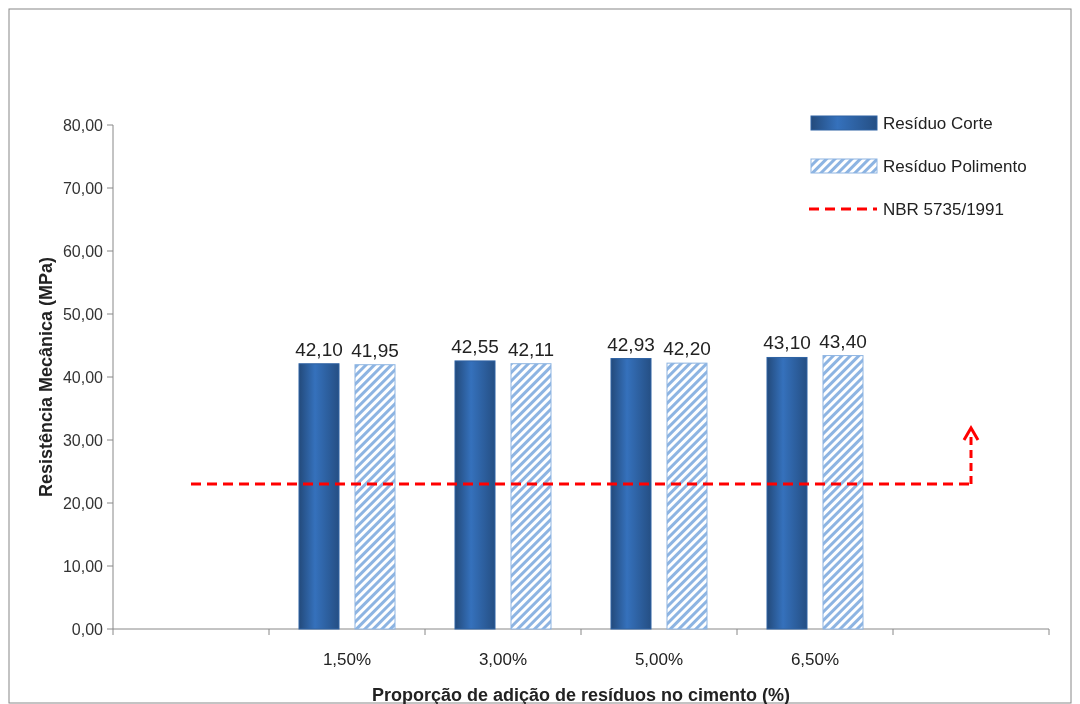 The image size is (1080, 704). What do you see at coordinates (83, 503) in the screenshot?
I see `y-tick-label: 20,00` at bounding box center [83, 503].